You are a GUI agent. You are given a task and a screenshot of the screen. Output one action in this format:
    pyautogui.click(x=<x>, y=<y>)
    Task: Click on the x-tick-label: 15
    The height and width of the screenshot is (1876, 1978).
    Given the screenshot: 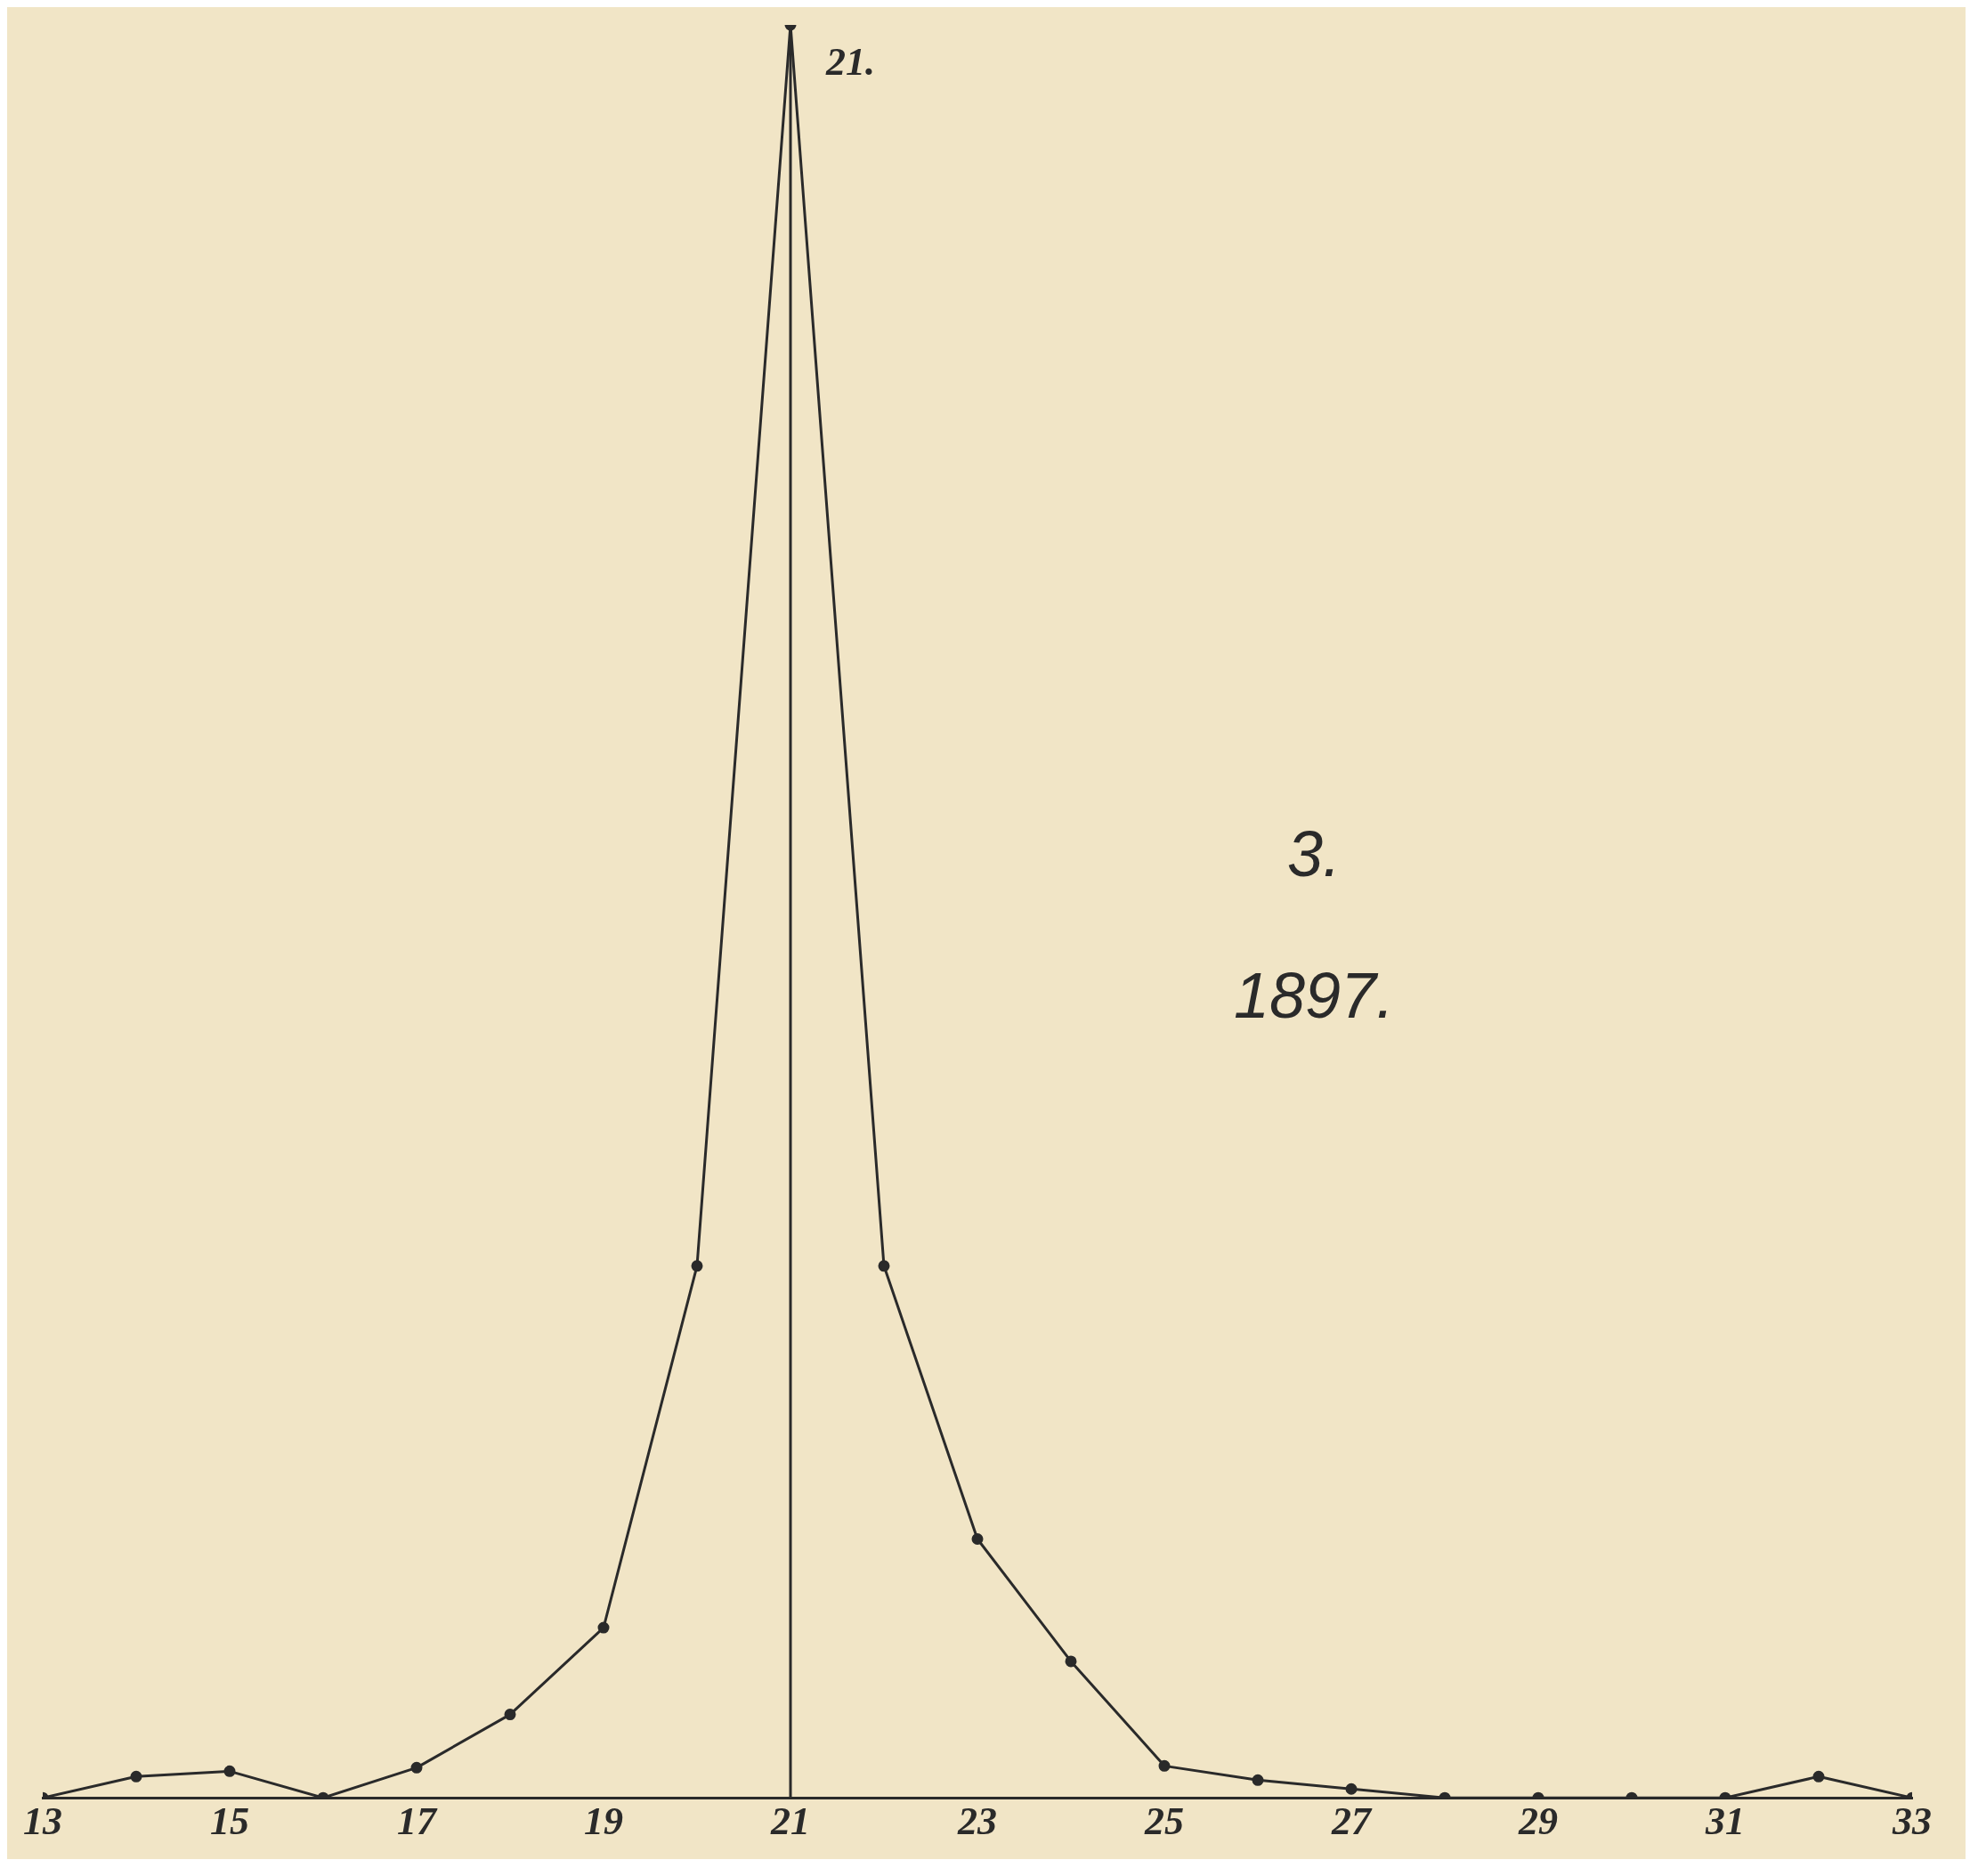 What is the action you would take?
    pyautogui.click(x=229, y=1821)
    